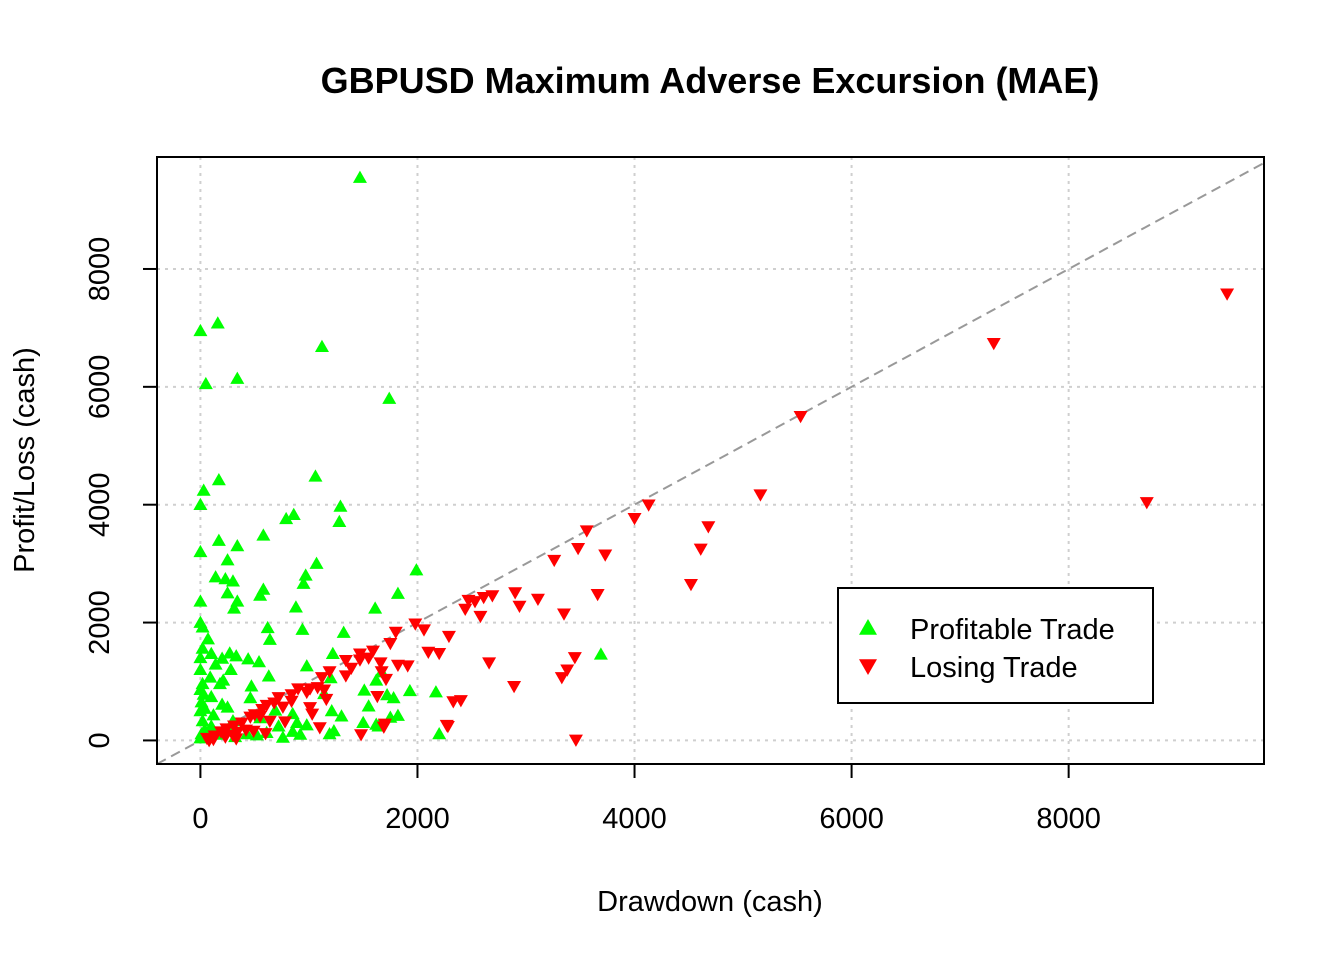  I want to click on legend-box, so click(995, 645).